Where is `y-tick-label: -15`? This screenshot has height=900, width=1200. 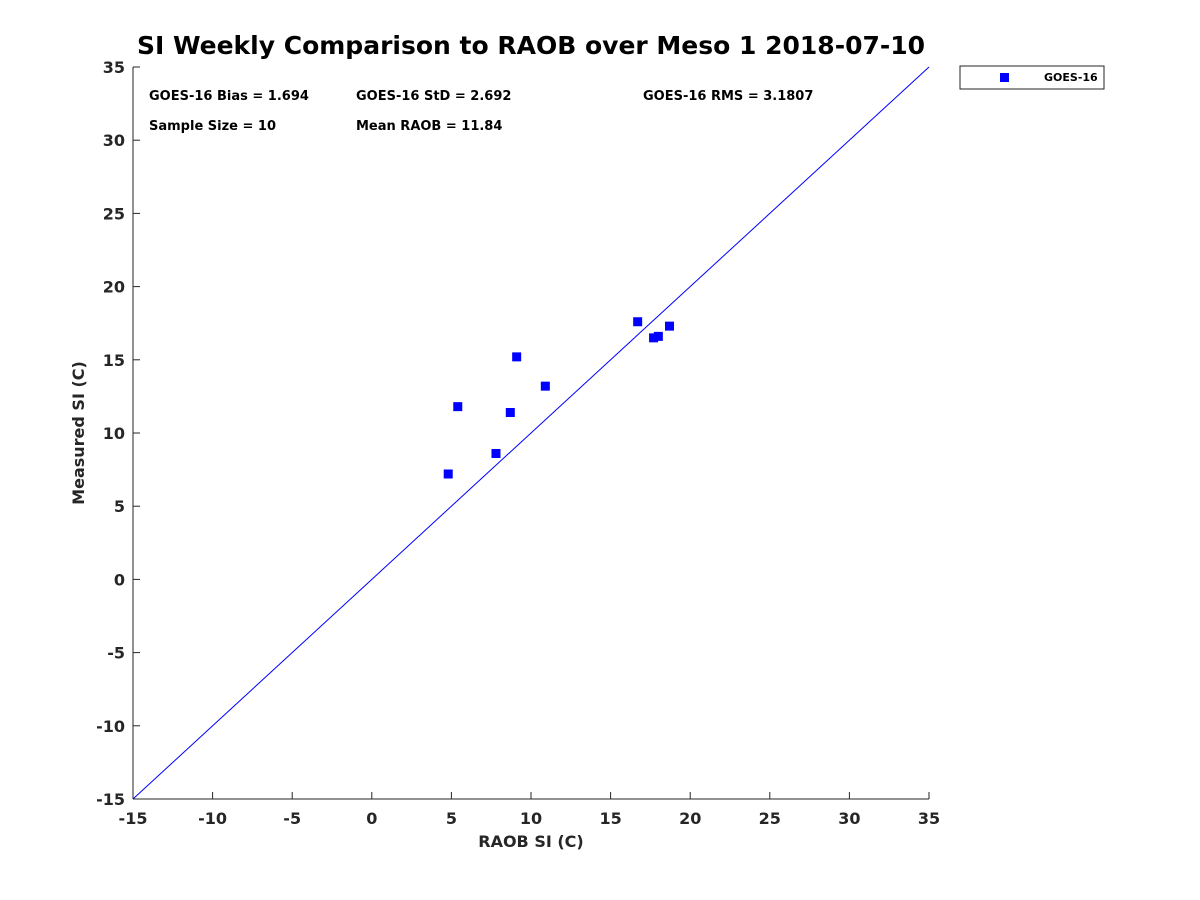
y-tick-label: -15 is located at coordinates (110, 799).